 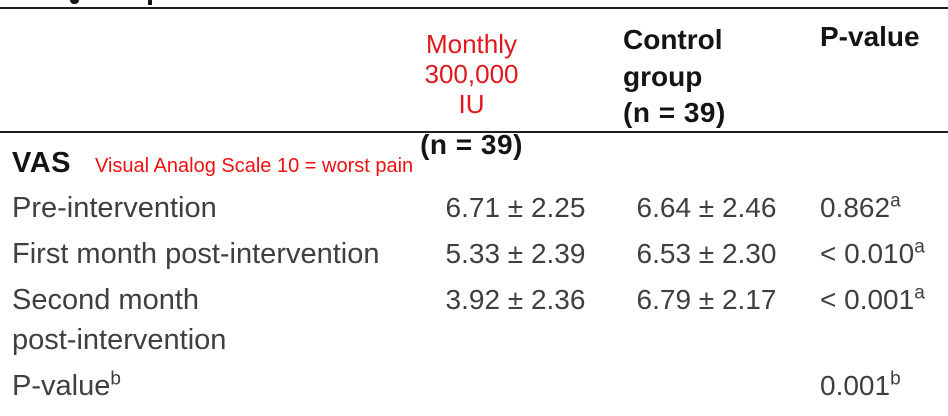 What do you see at coordinates (867, 253) in the screenshot?
I see `pvalue-value-text: < 0.010` at bounding box center [867, 253].